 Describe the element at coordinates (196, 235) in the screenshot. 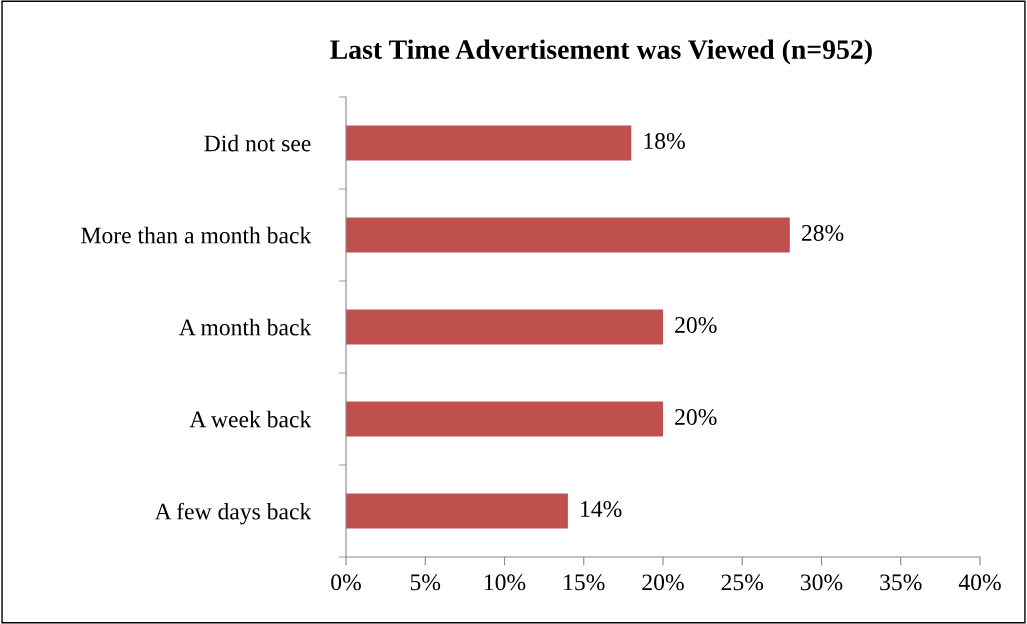

I see `y-tick-label: More than a month back` at that location.